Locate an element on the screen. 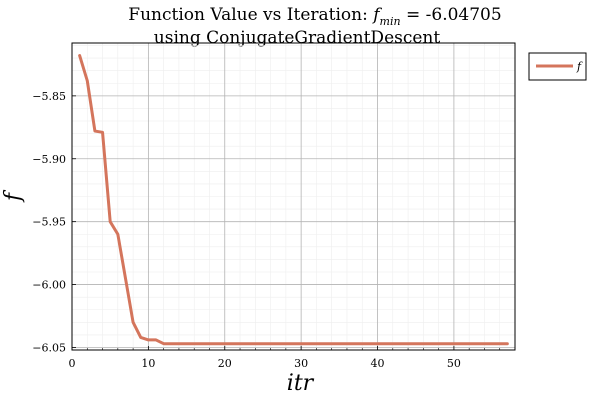  x-tick-label: 10 is located at coordinates (148, 363).